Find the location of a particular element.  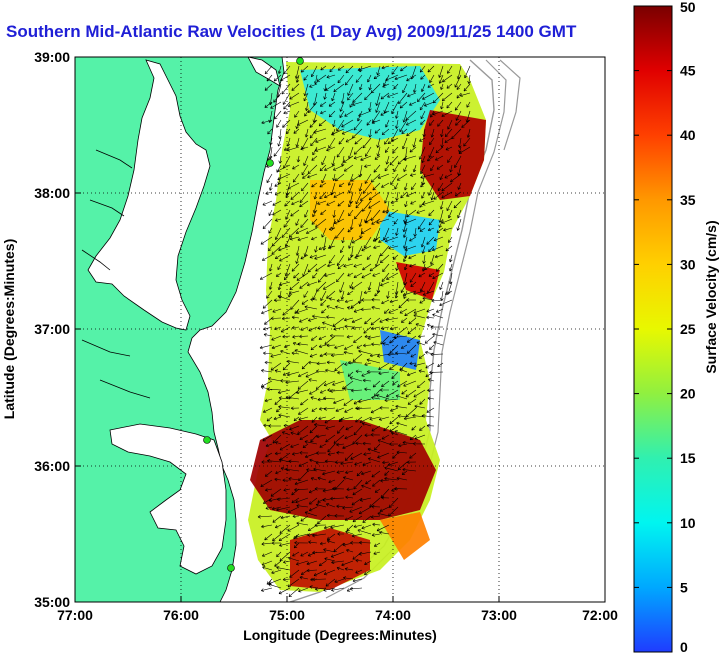

lat-tick-label: 39:00 is located at coordinates (52, 57).